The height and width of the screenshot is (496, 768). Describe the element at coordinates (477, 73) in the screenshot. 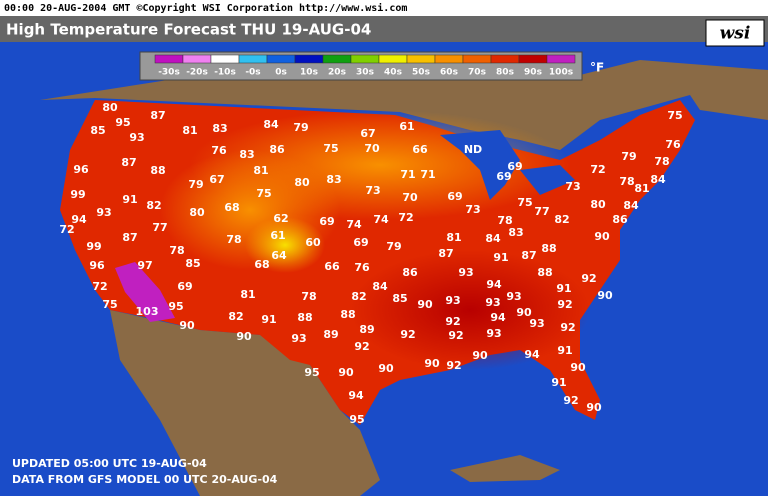

I see `legend-label: 70s` at that location.